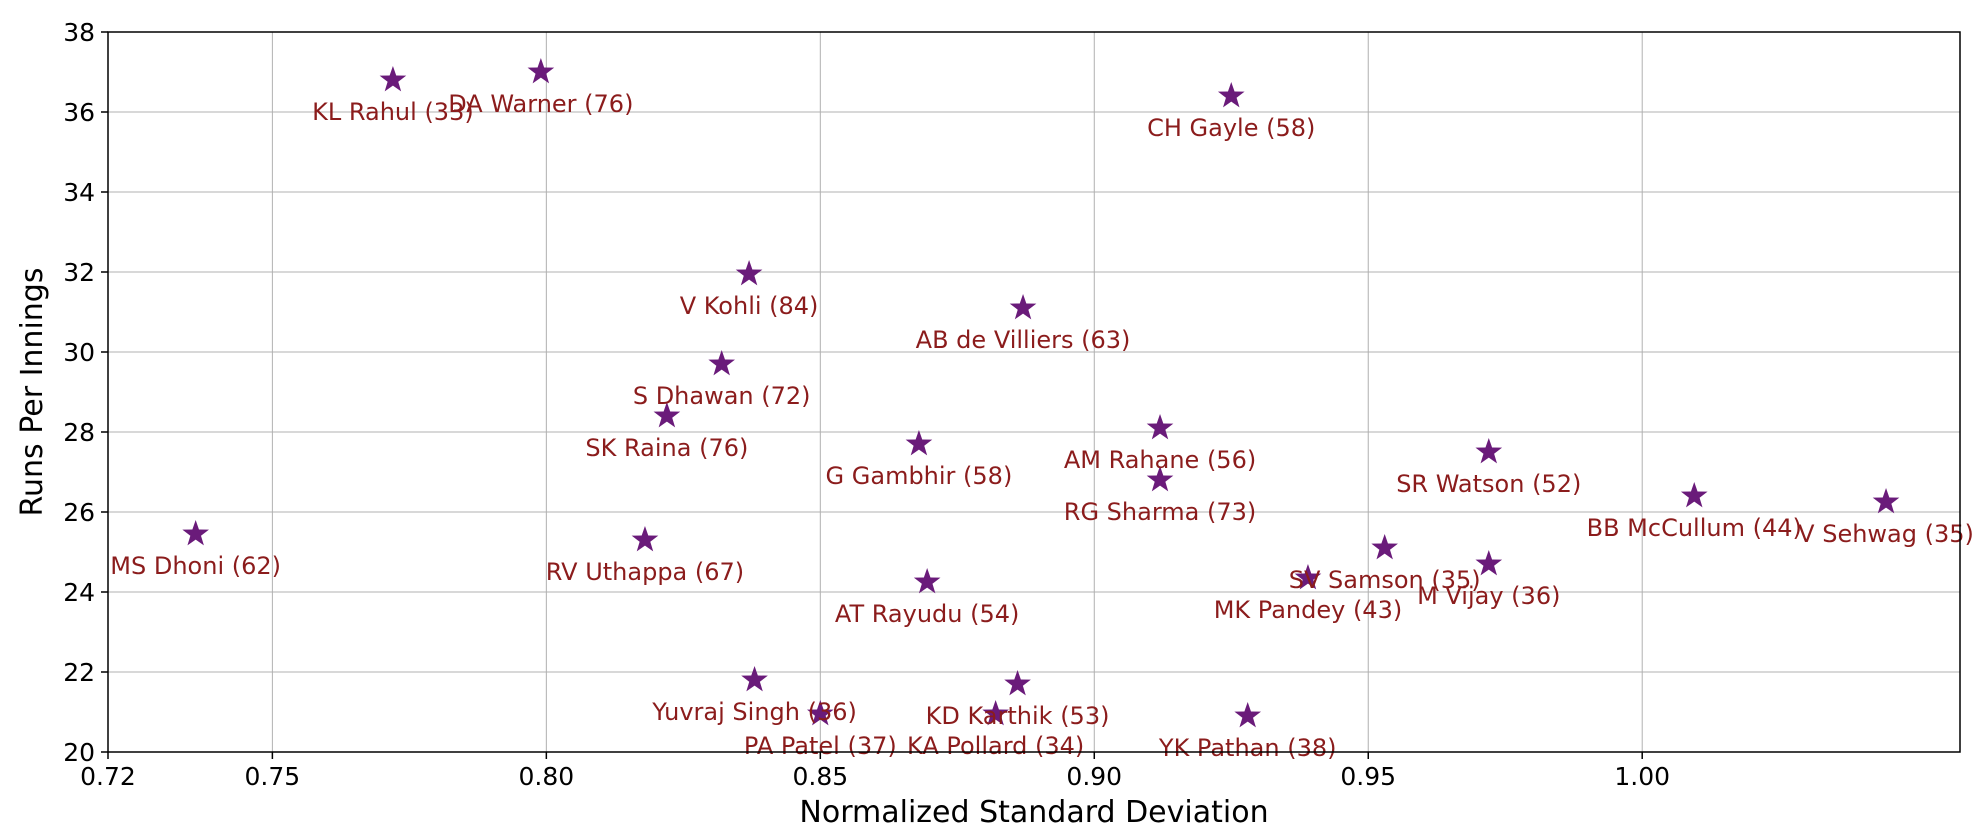 This screenshot has height=836, width=1974. What do you see at coordinates (108, 776) in the screenshot?
I see `x-tick-label: 0.72` at bounding box center [108, 776].